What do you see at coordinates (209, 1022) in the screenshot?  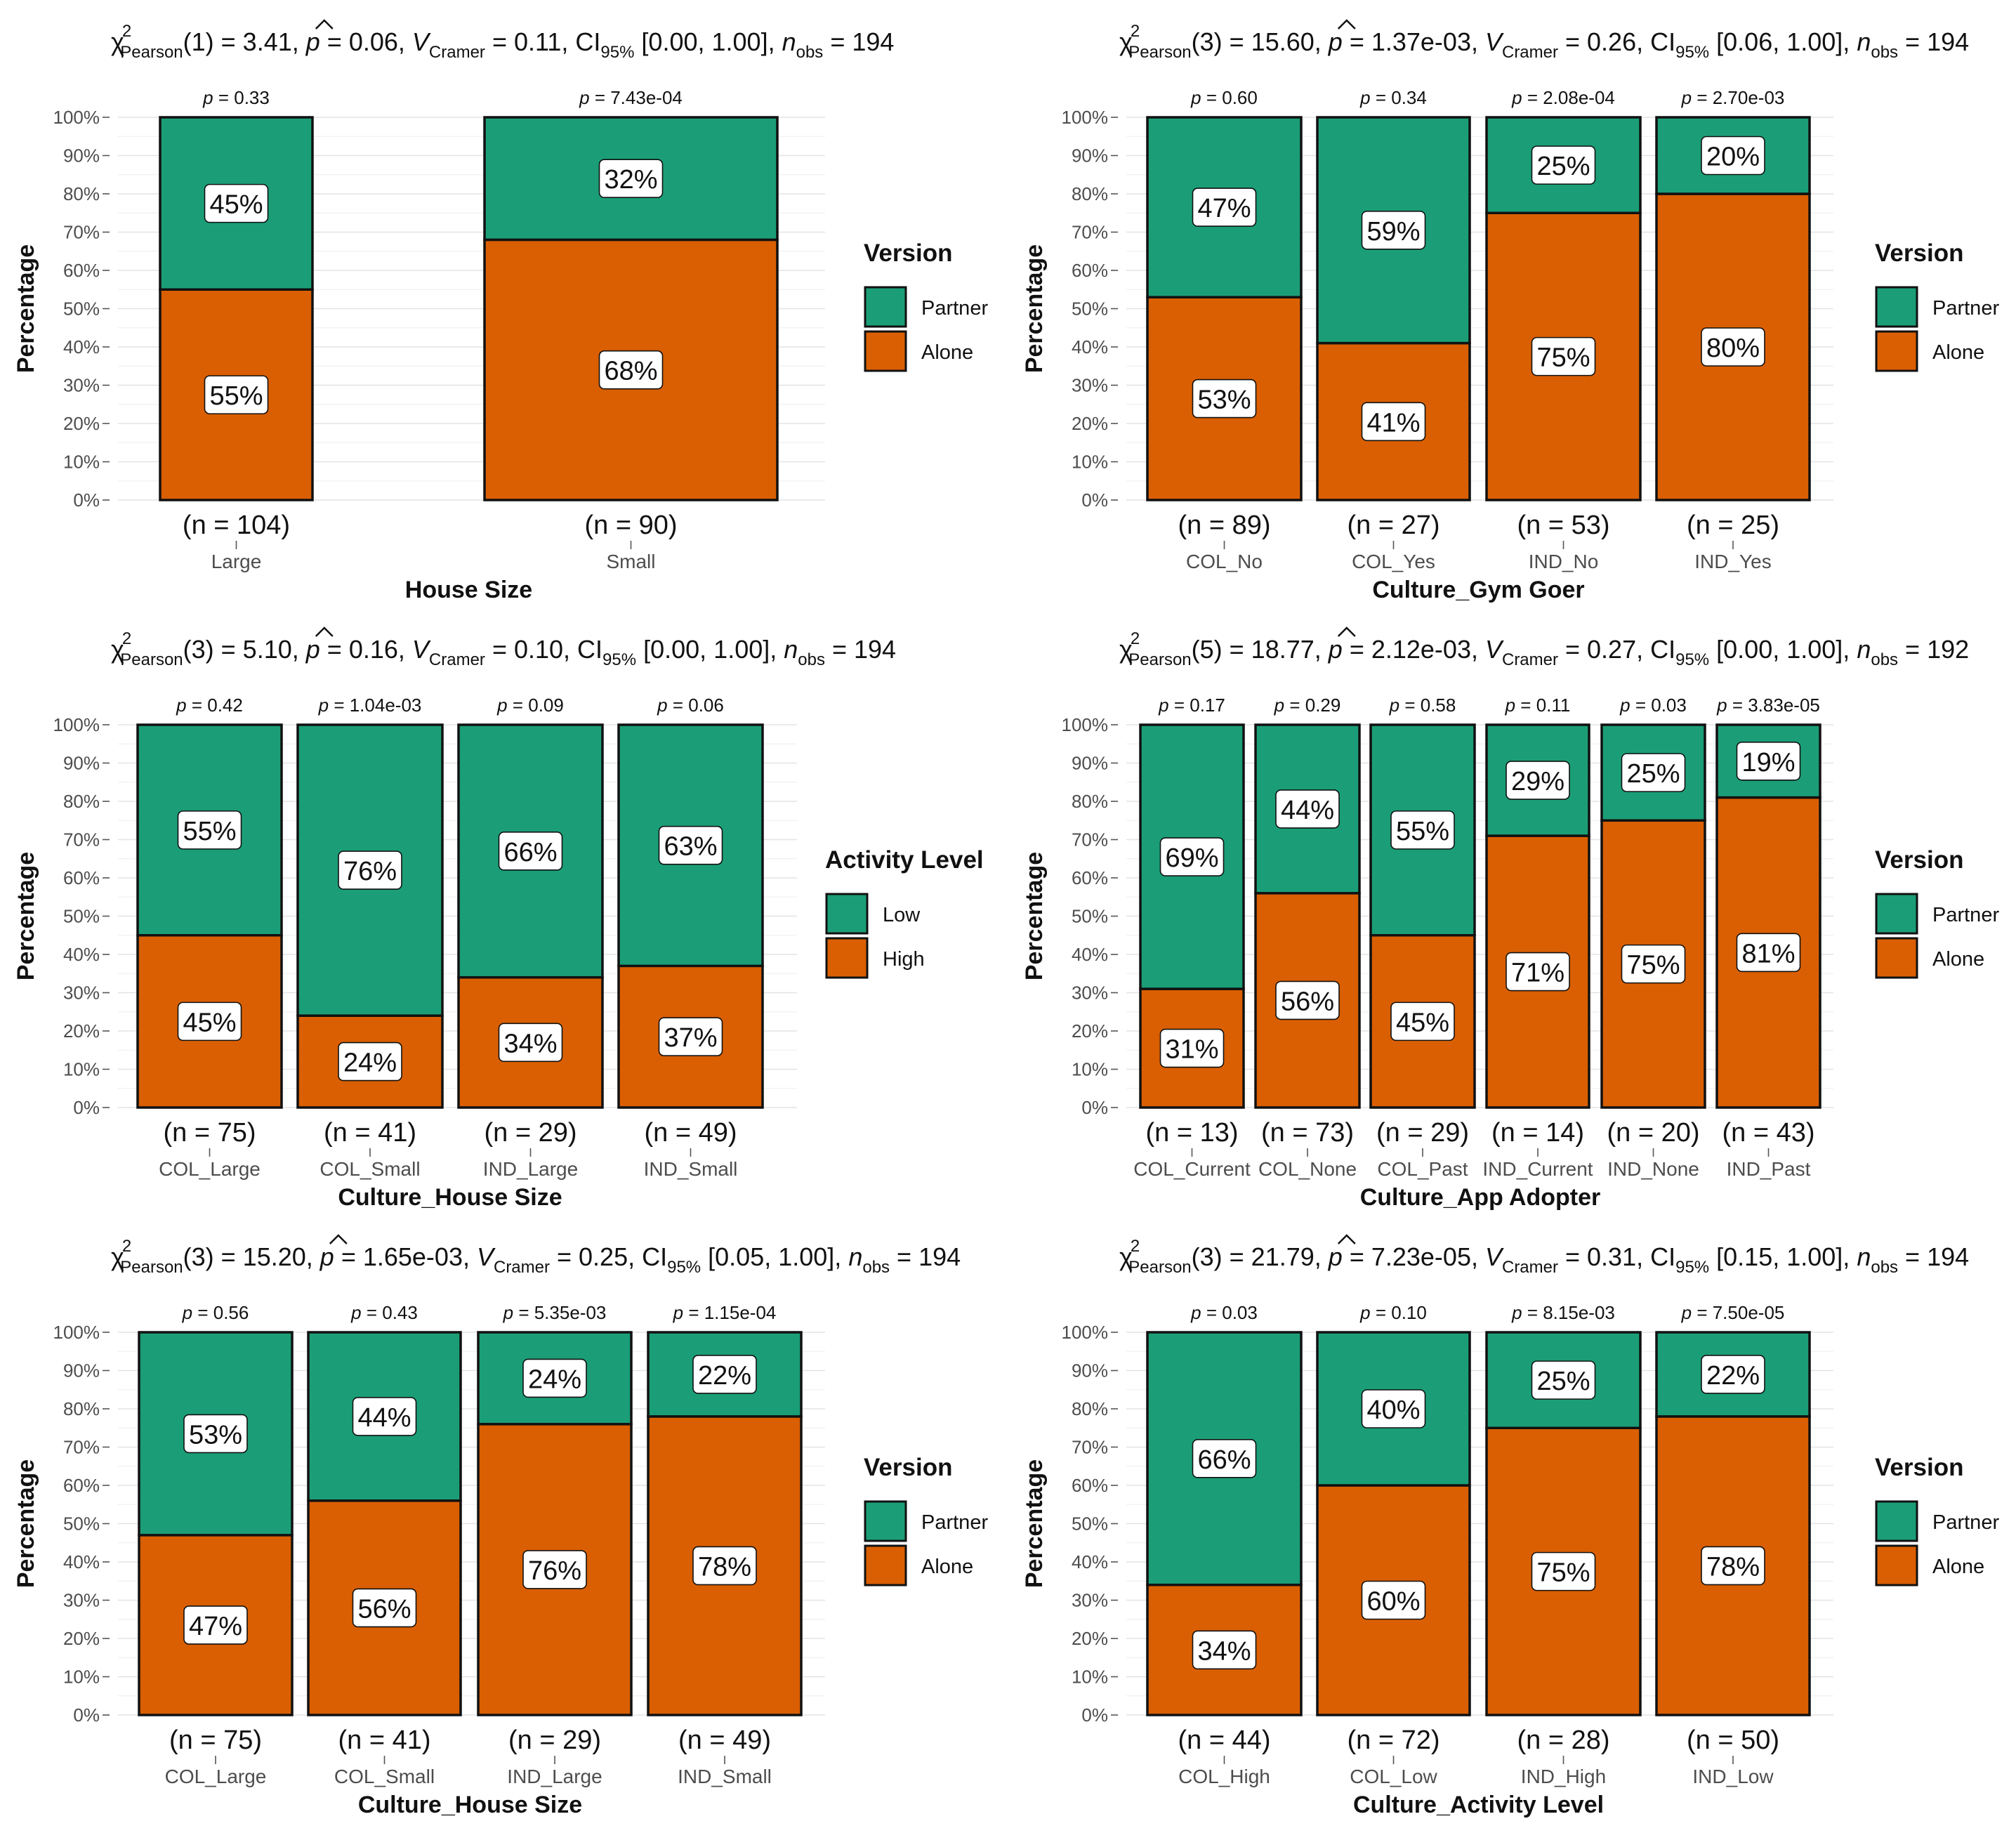 I see `data-label-high: 45%` at bounding box center [209, 1022].